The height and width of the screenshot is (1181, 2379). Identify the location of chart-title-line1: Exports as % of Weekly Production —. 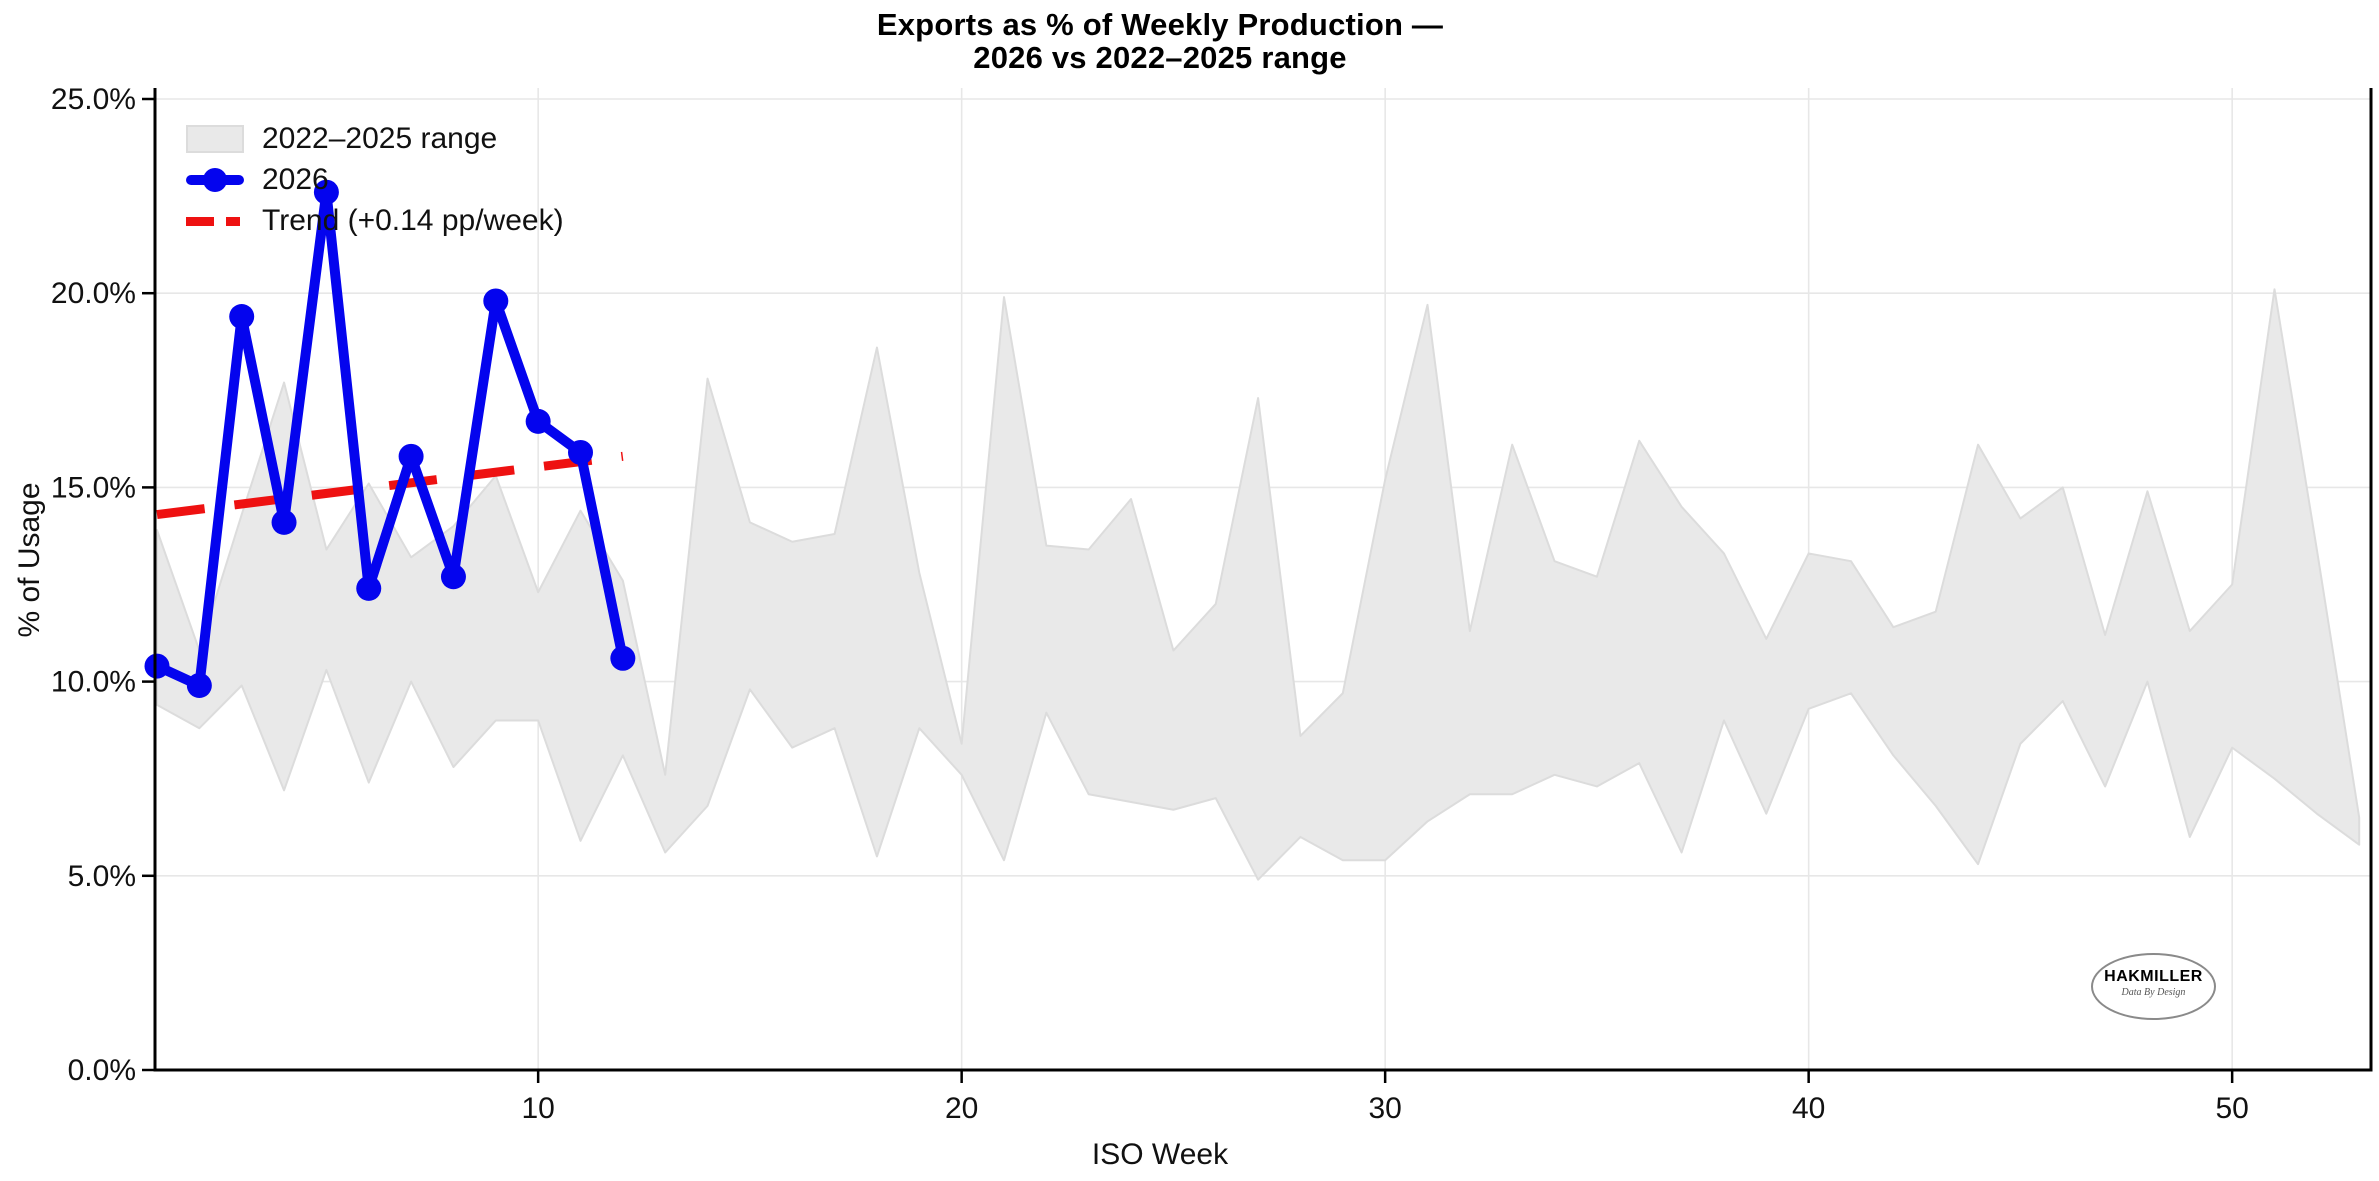
(1160, 24).